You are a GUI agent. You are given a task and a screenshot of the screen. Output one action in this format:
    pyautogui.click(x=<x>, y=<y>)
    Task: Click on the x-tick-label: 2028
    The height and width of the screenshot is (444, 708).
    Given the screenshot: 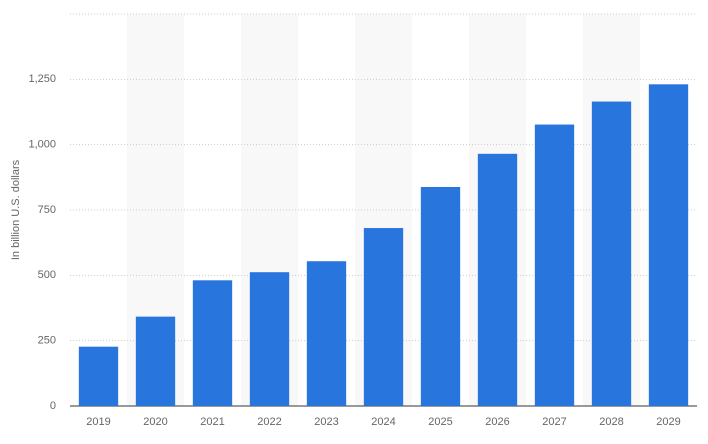 What is the action you would take?
    pyautogui.click(x=611, y=422)
    